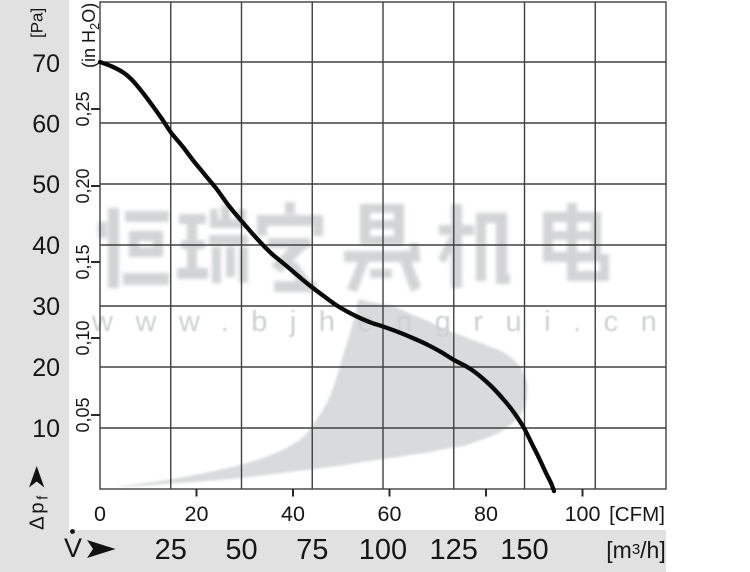 The image size is (750, 572). I want to click on svg-text: [CFM], so click(637, 514).